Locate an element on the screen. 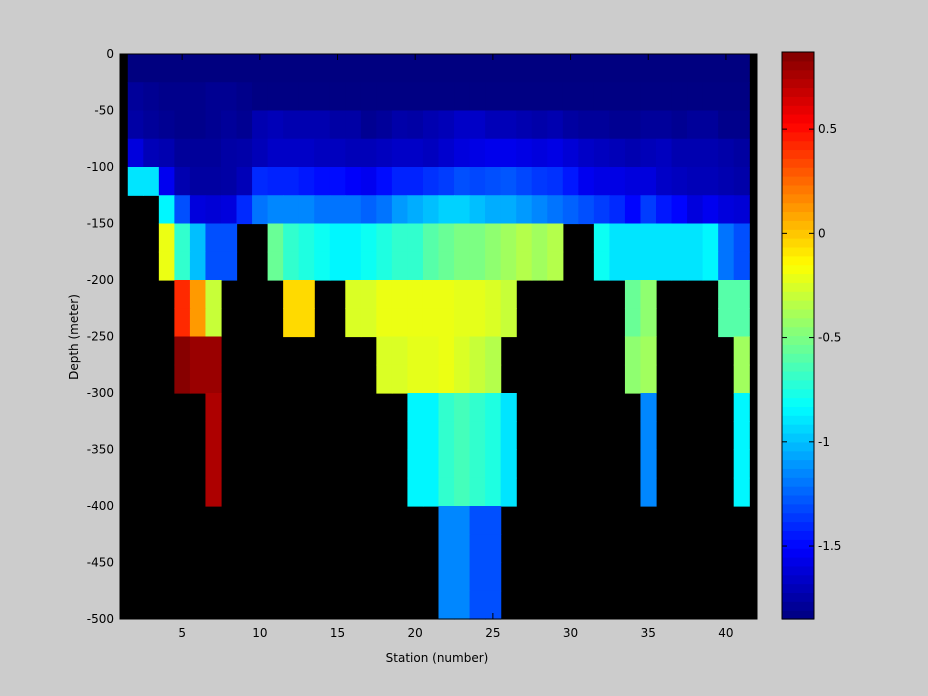 The image size is (928, 696). x-tick-label: 10 is located at coordinates (259, 633).